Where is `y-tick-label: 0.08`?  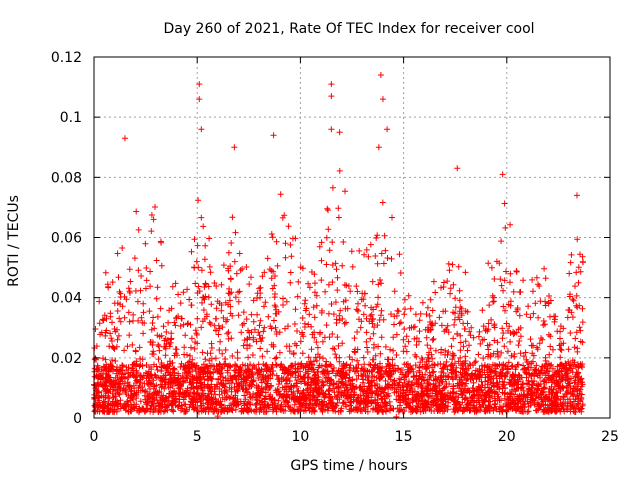
y-tick-label: 0.08 is located at coordinates (66, 178).